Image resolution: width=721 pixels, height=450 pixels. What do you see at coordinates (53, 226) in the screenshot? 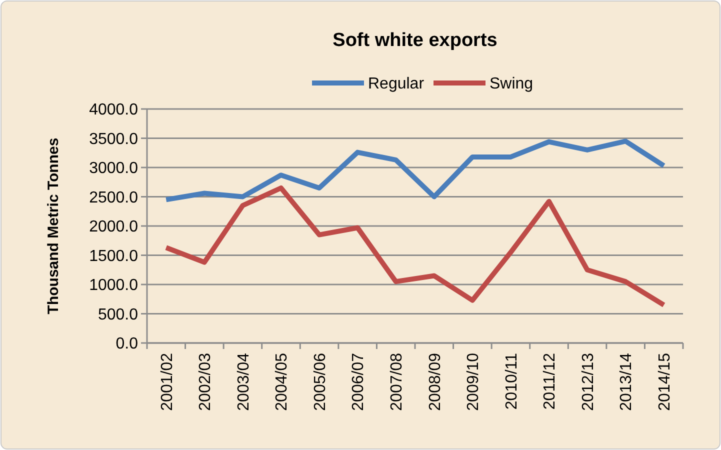
I see `y-axis-title: Thousand Metric Tonnes` at bounding box center [53, 226].